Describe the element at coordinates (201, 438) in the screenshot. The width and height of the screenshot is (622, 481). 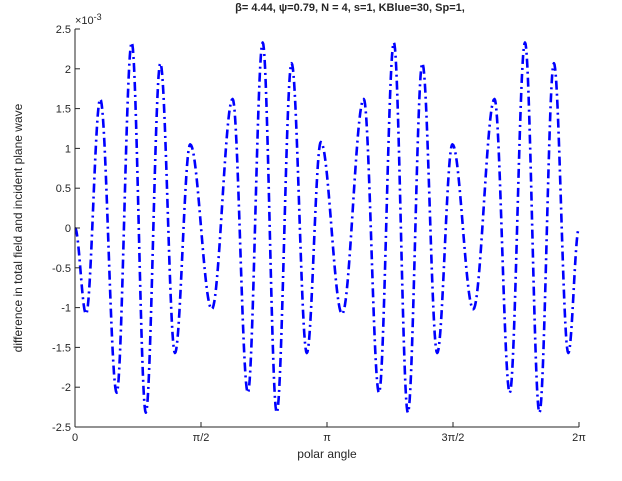
I see `x-tick-label: π/2` at that location.